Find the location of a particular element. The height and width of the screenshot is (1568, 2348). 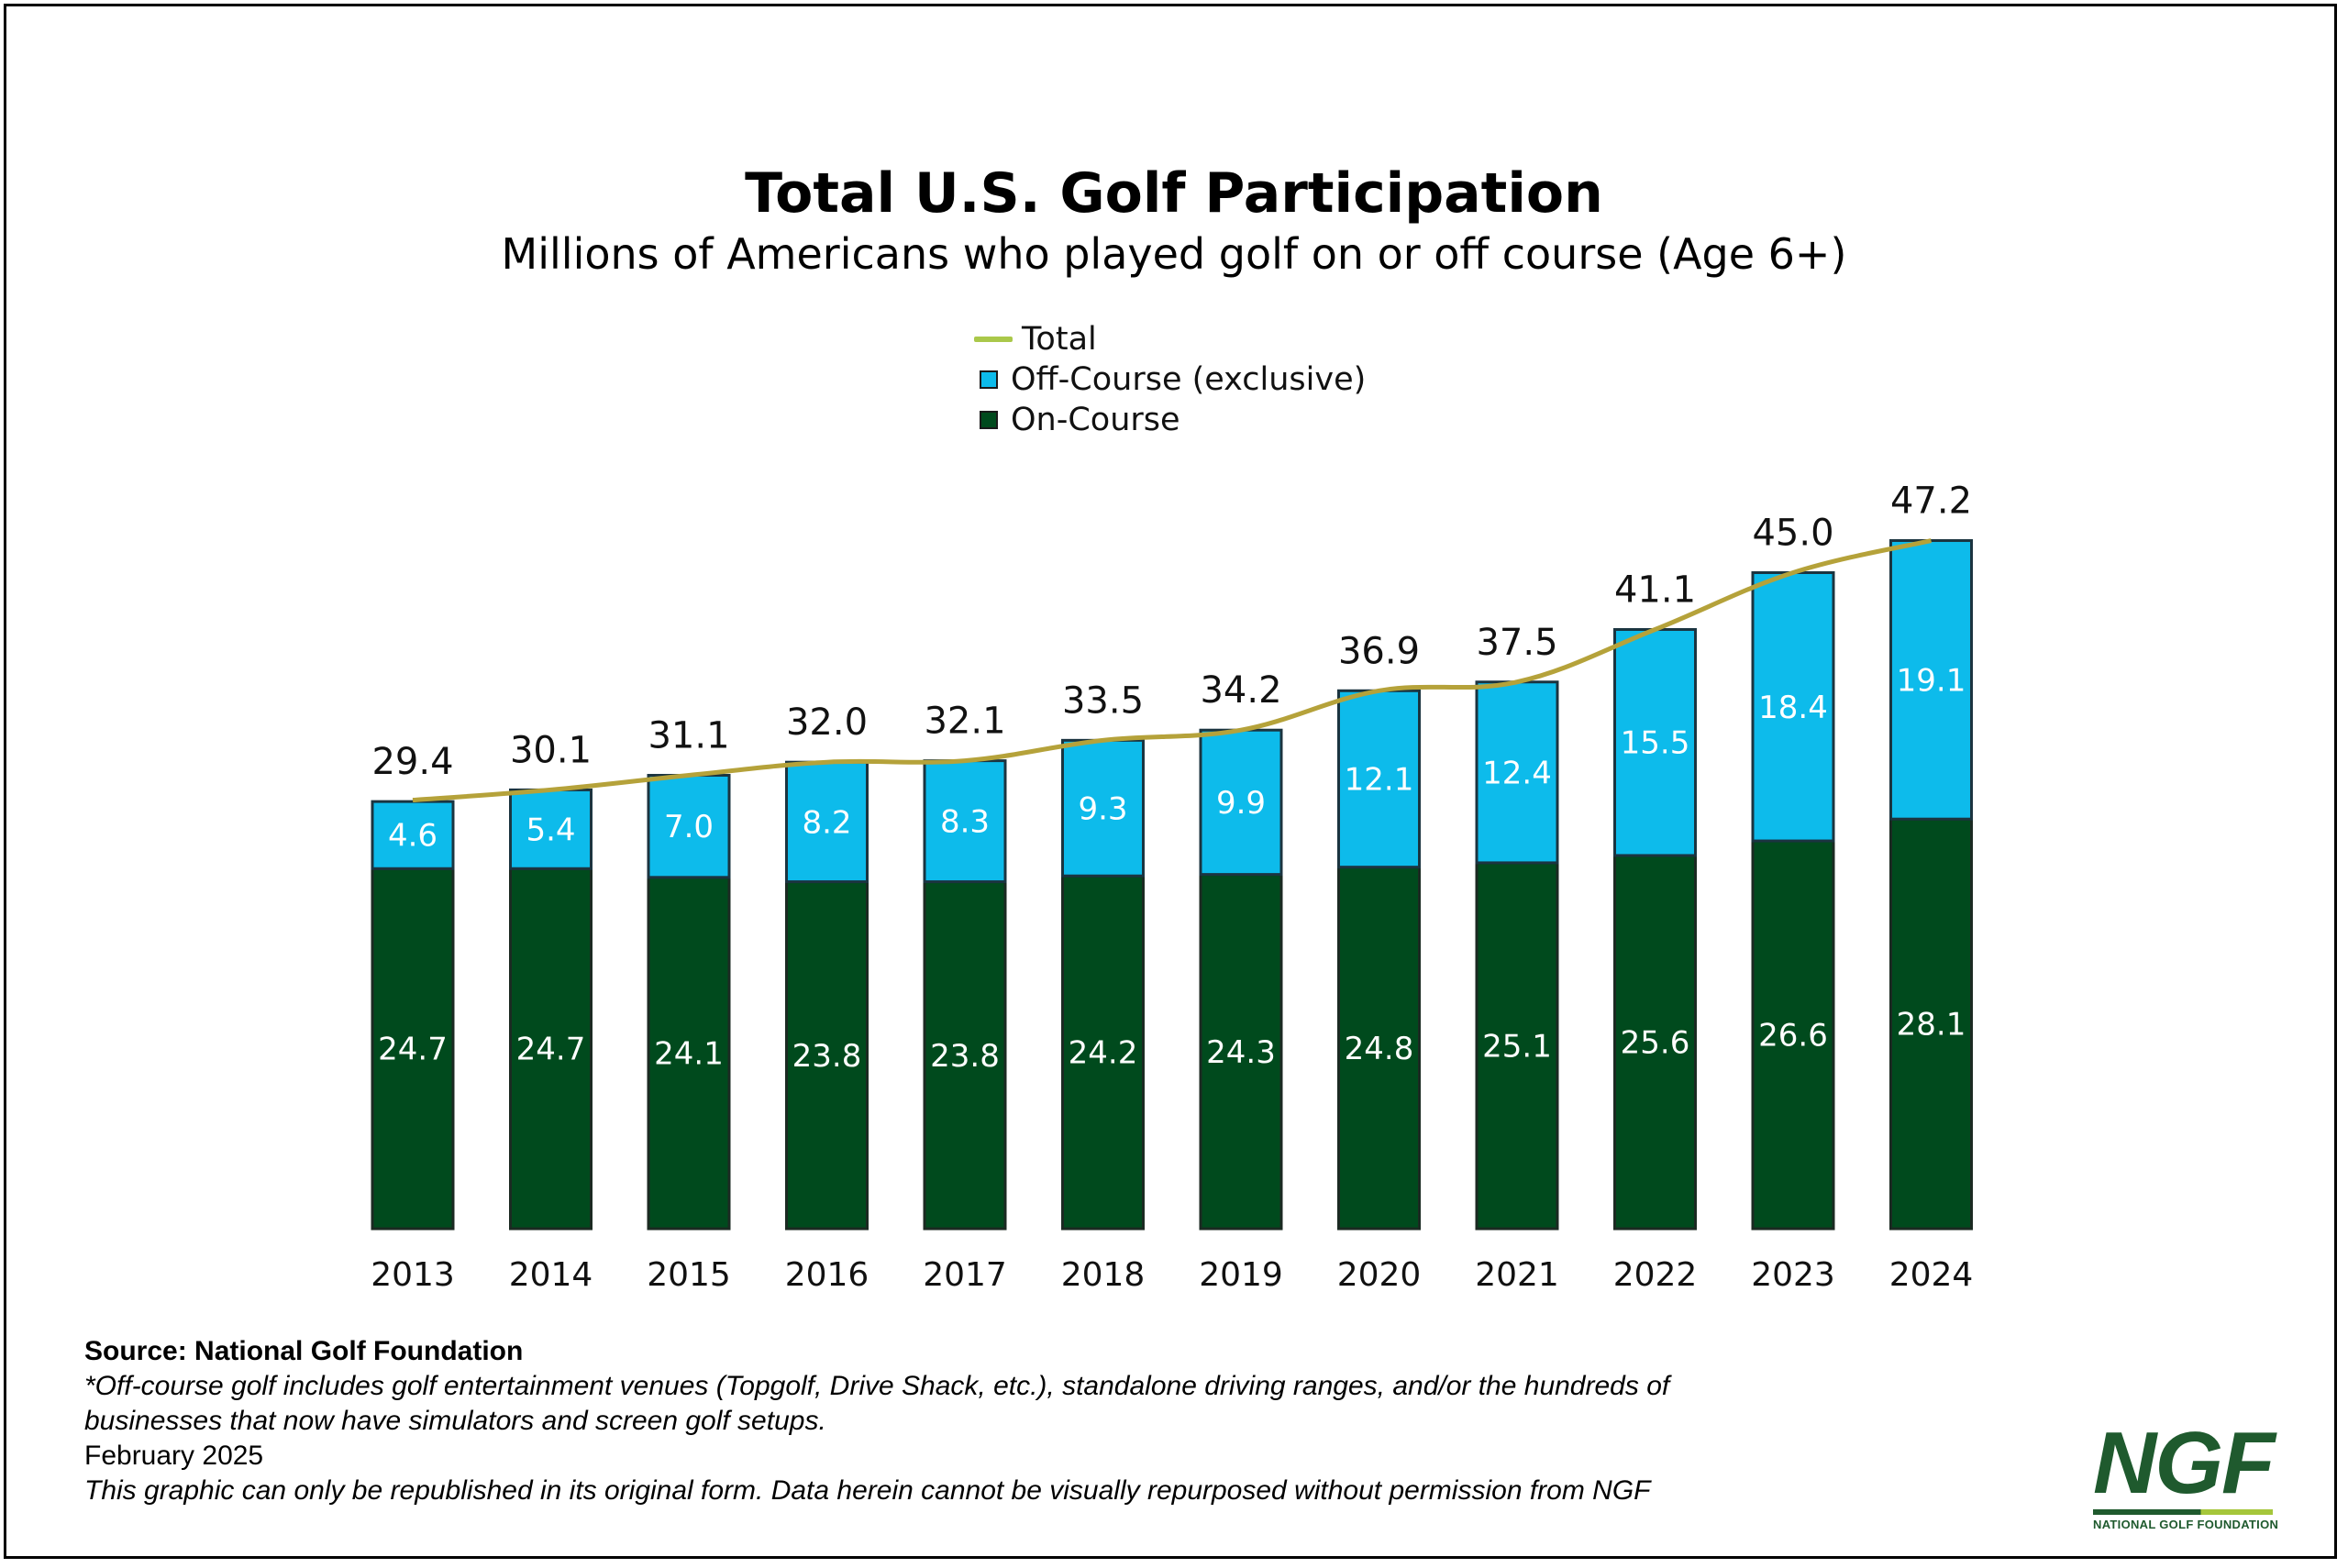

logo-text: NGF is located at coordinates (2184, 1463).